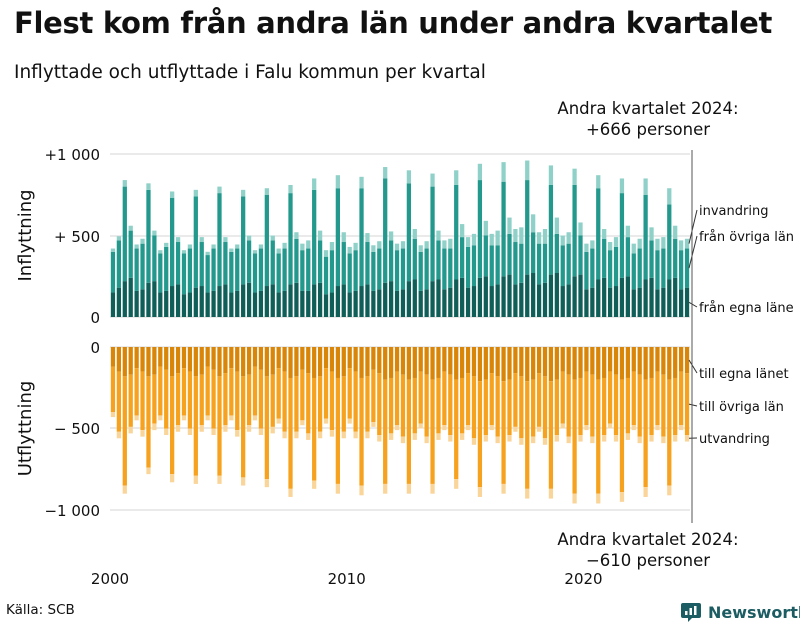  I want to click on legend-label: utvandring, so click(734, 439).